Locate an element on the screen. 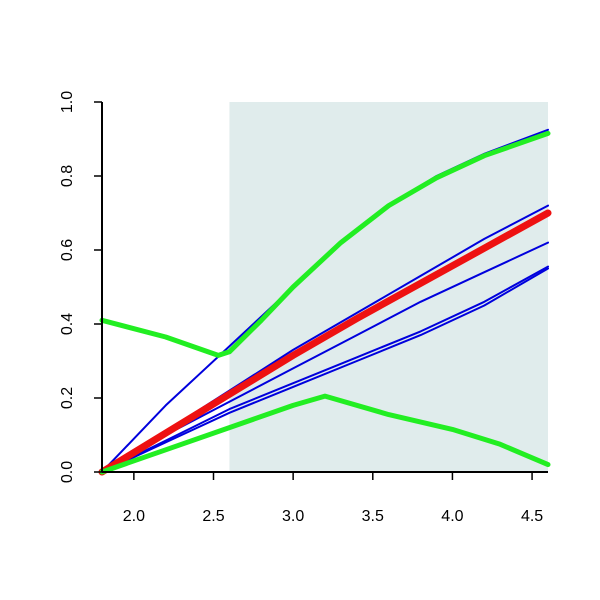  y-tick-label: 0.0 is located at coordinates (67, 472).